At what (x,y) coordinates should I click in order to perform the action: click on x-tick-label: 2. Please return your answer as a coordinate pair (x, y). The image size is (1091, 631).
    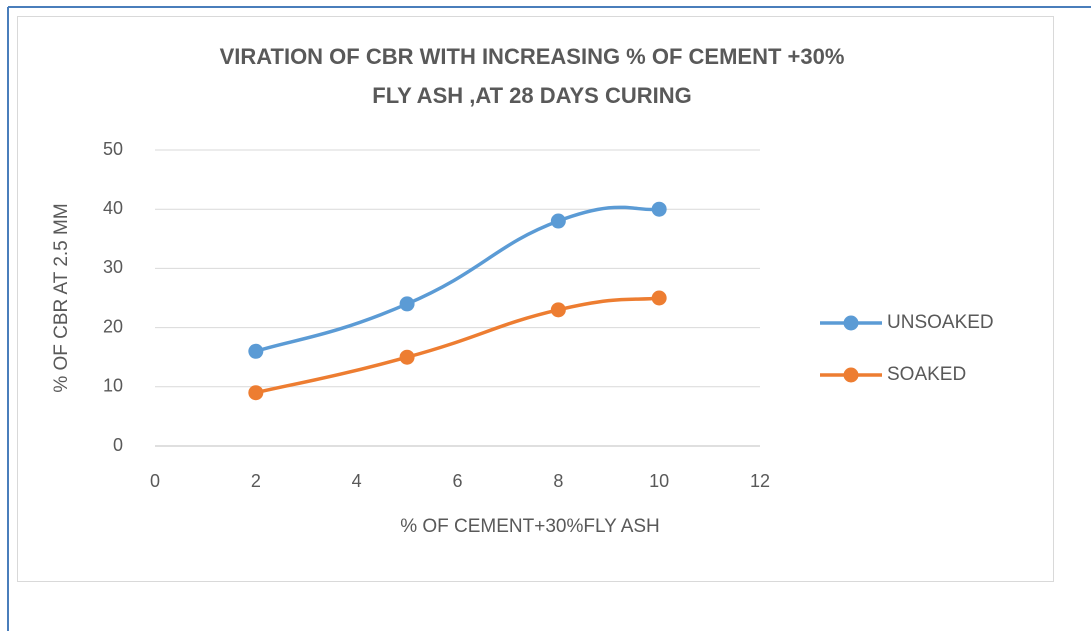
    Looking at the image, I should click on (256, 481).